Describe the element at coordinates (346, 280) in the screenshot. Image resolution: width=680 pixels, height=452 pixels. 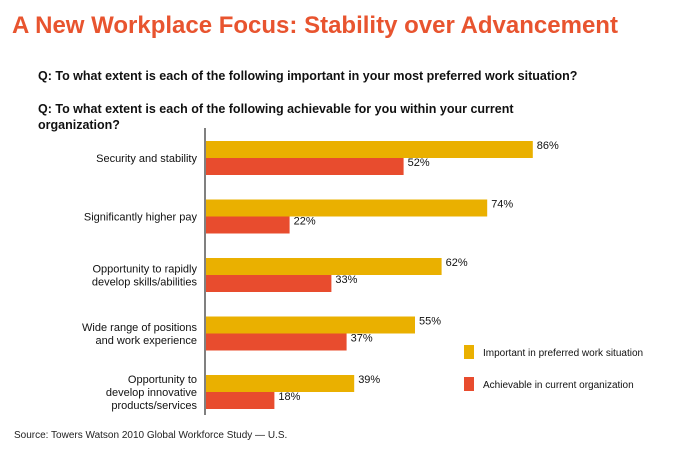
I see `data-label-achievable-3: 33%` at that location.